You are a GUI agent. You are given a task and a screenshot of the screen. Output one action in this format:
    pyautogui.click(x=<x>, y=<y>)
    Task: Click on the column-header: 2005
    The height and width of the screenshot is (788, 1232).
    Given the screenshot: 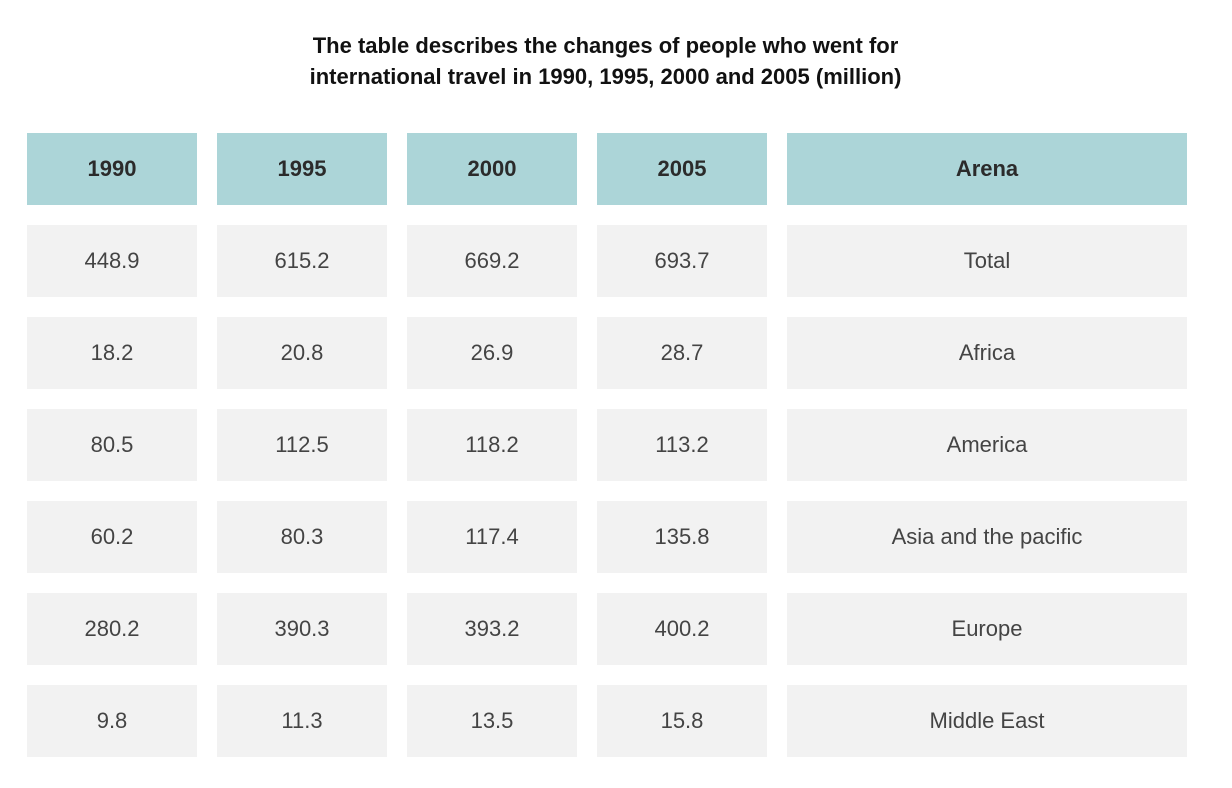 What is the action you would take?
    pyautogui.click(x=682, y=169)
    